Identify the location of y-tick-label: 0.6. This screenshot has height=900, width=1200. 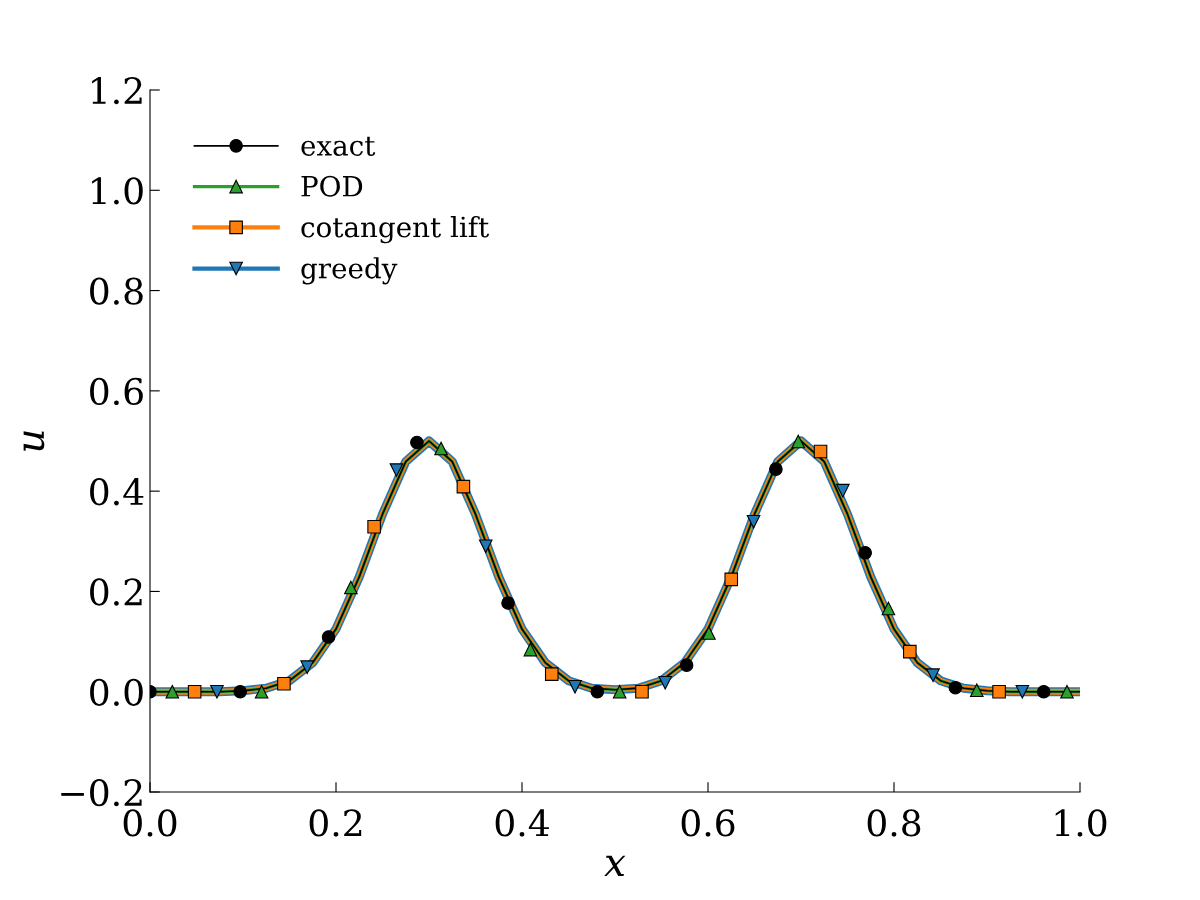
(116, 391).